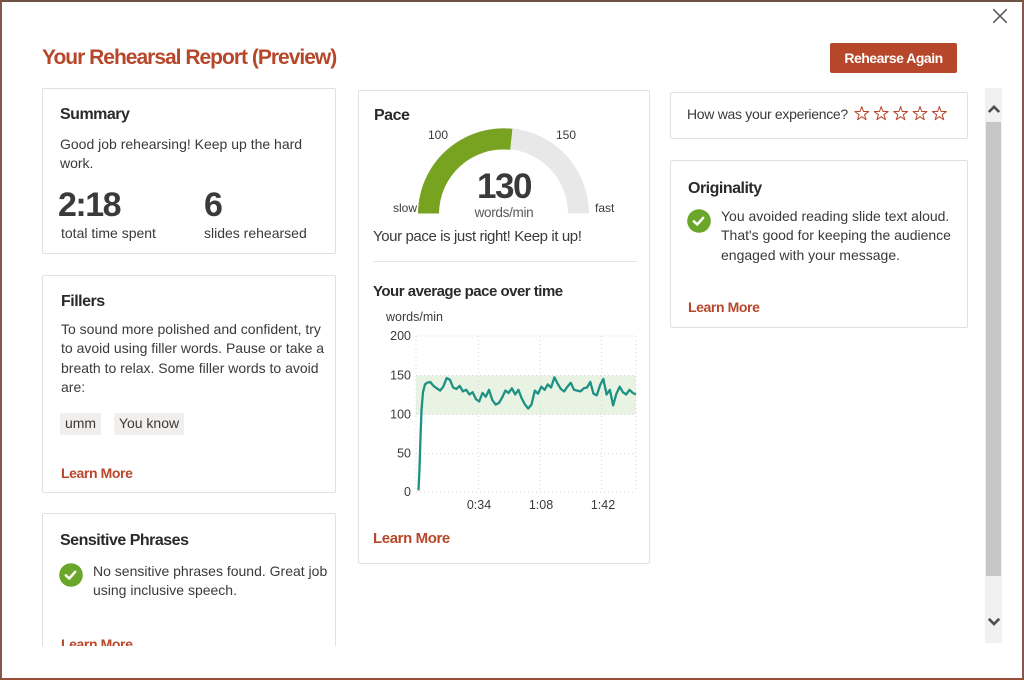 Image resolution: width=1024 pixels, height=680 pixels. What do you see at coordinates (479, 505) in the screenshot?
I see `svg-text: 0:34` at bounding box center [479, 505].